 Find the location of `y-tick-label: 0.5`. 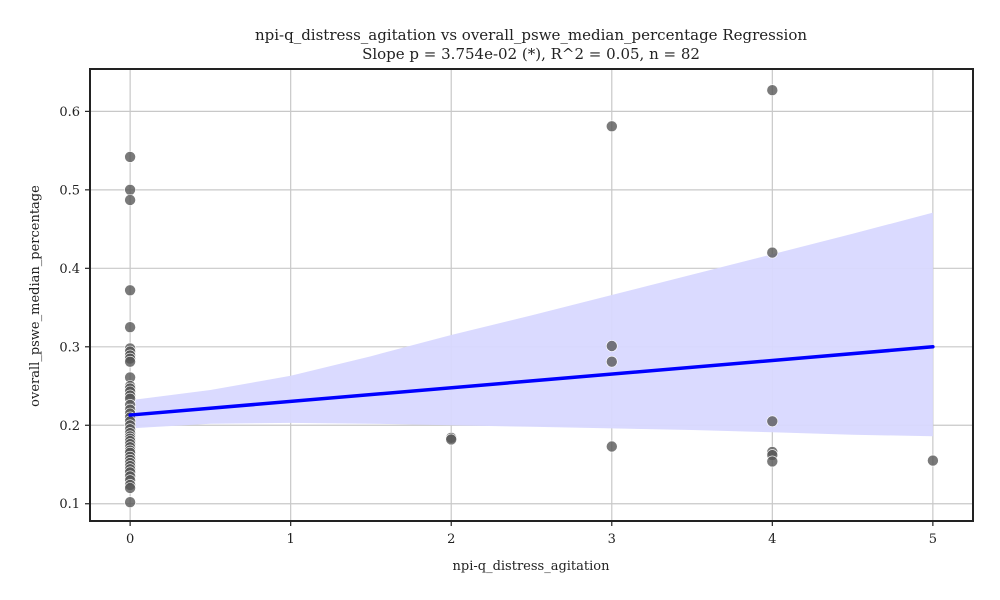

y-tick-label: 0.5 is located at coordinates (69, 190).